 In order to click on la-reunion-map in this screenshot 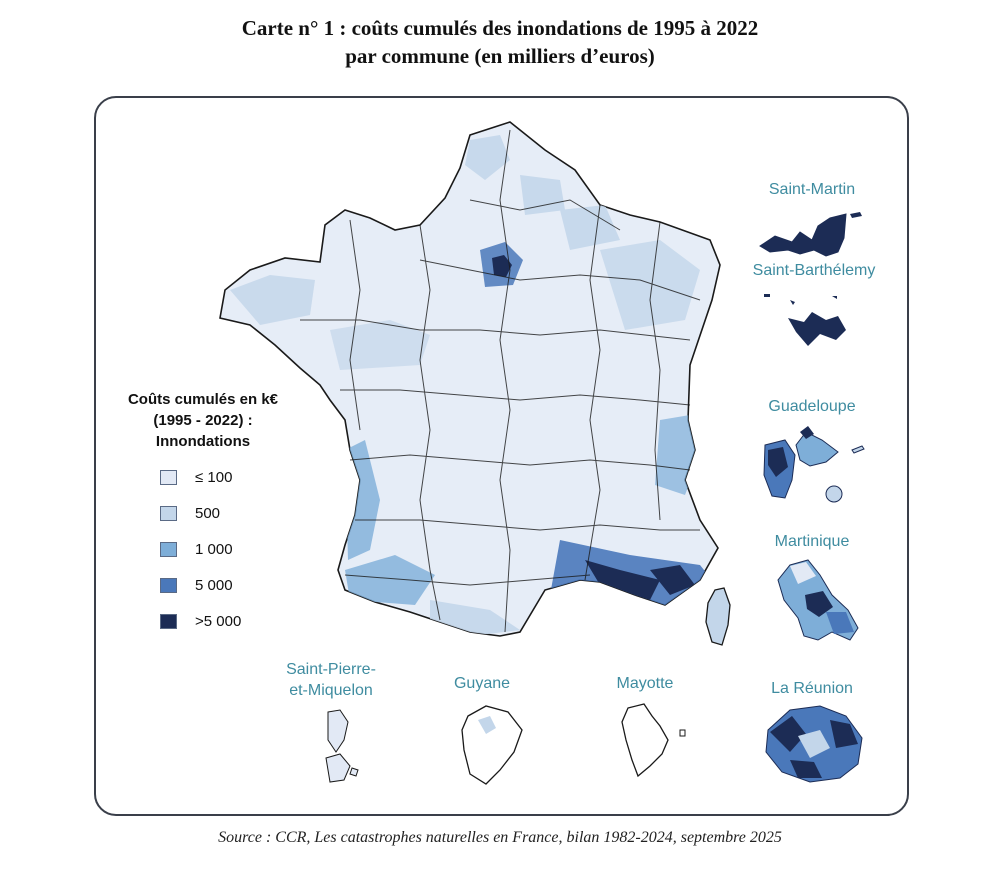, I will do `click(814, 744)`.